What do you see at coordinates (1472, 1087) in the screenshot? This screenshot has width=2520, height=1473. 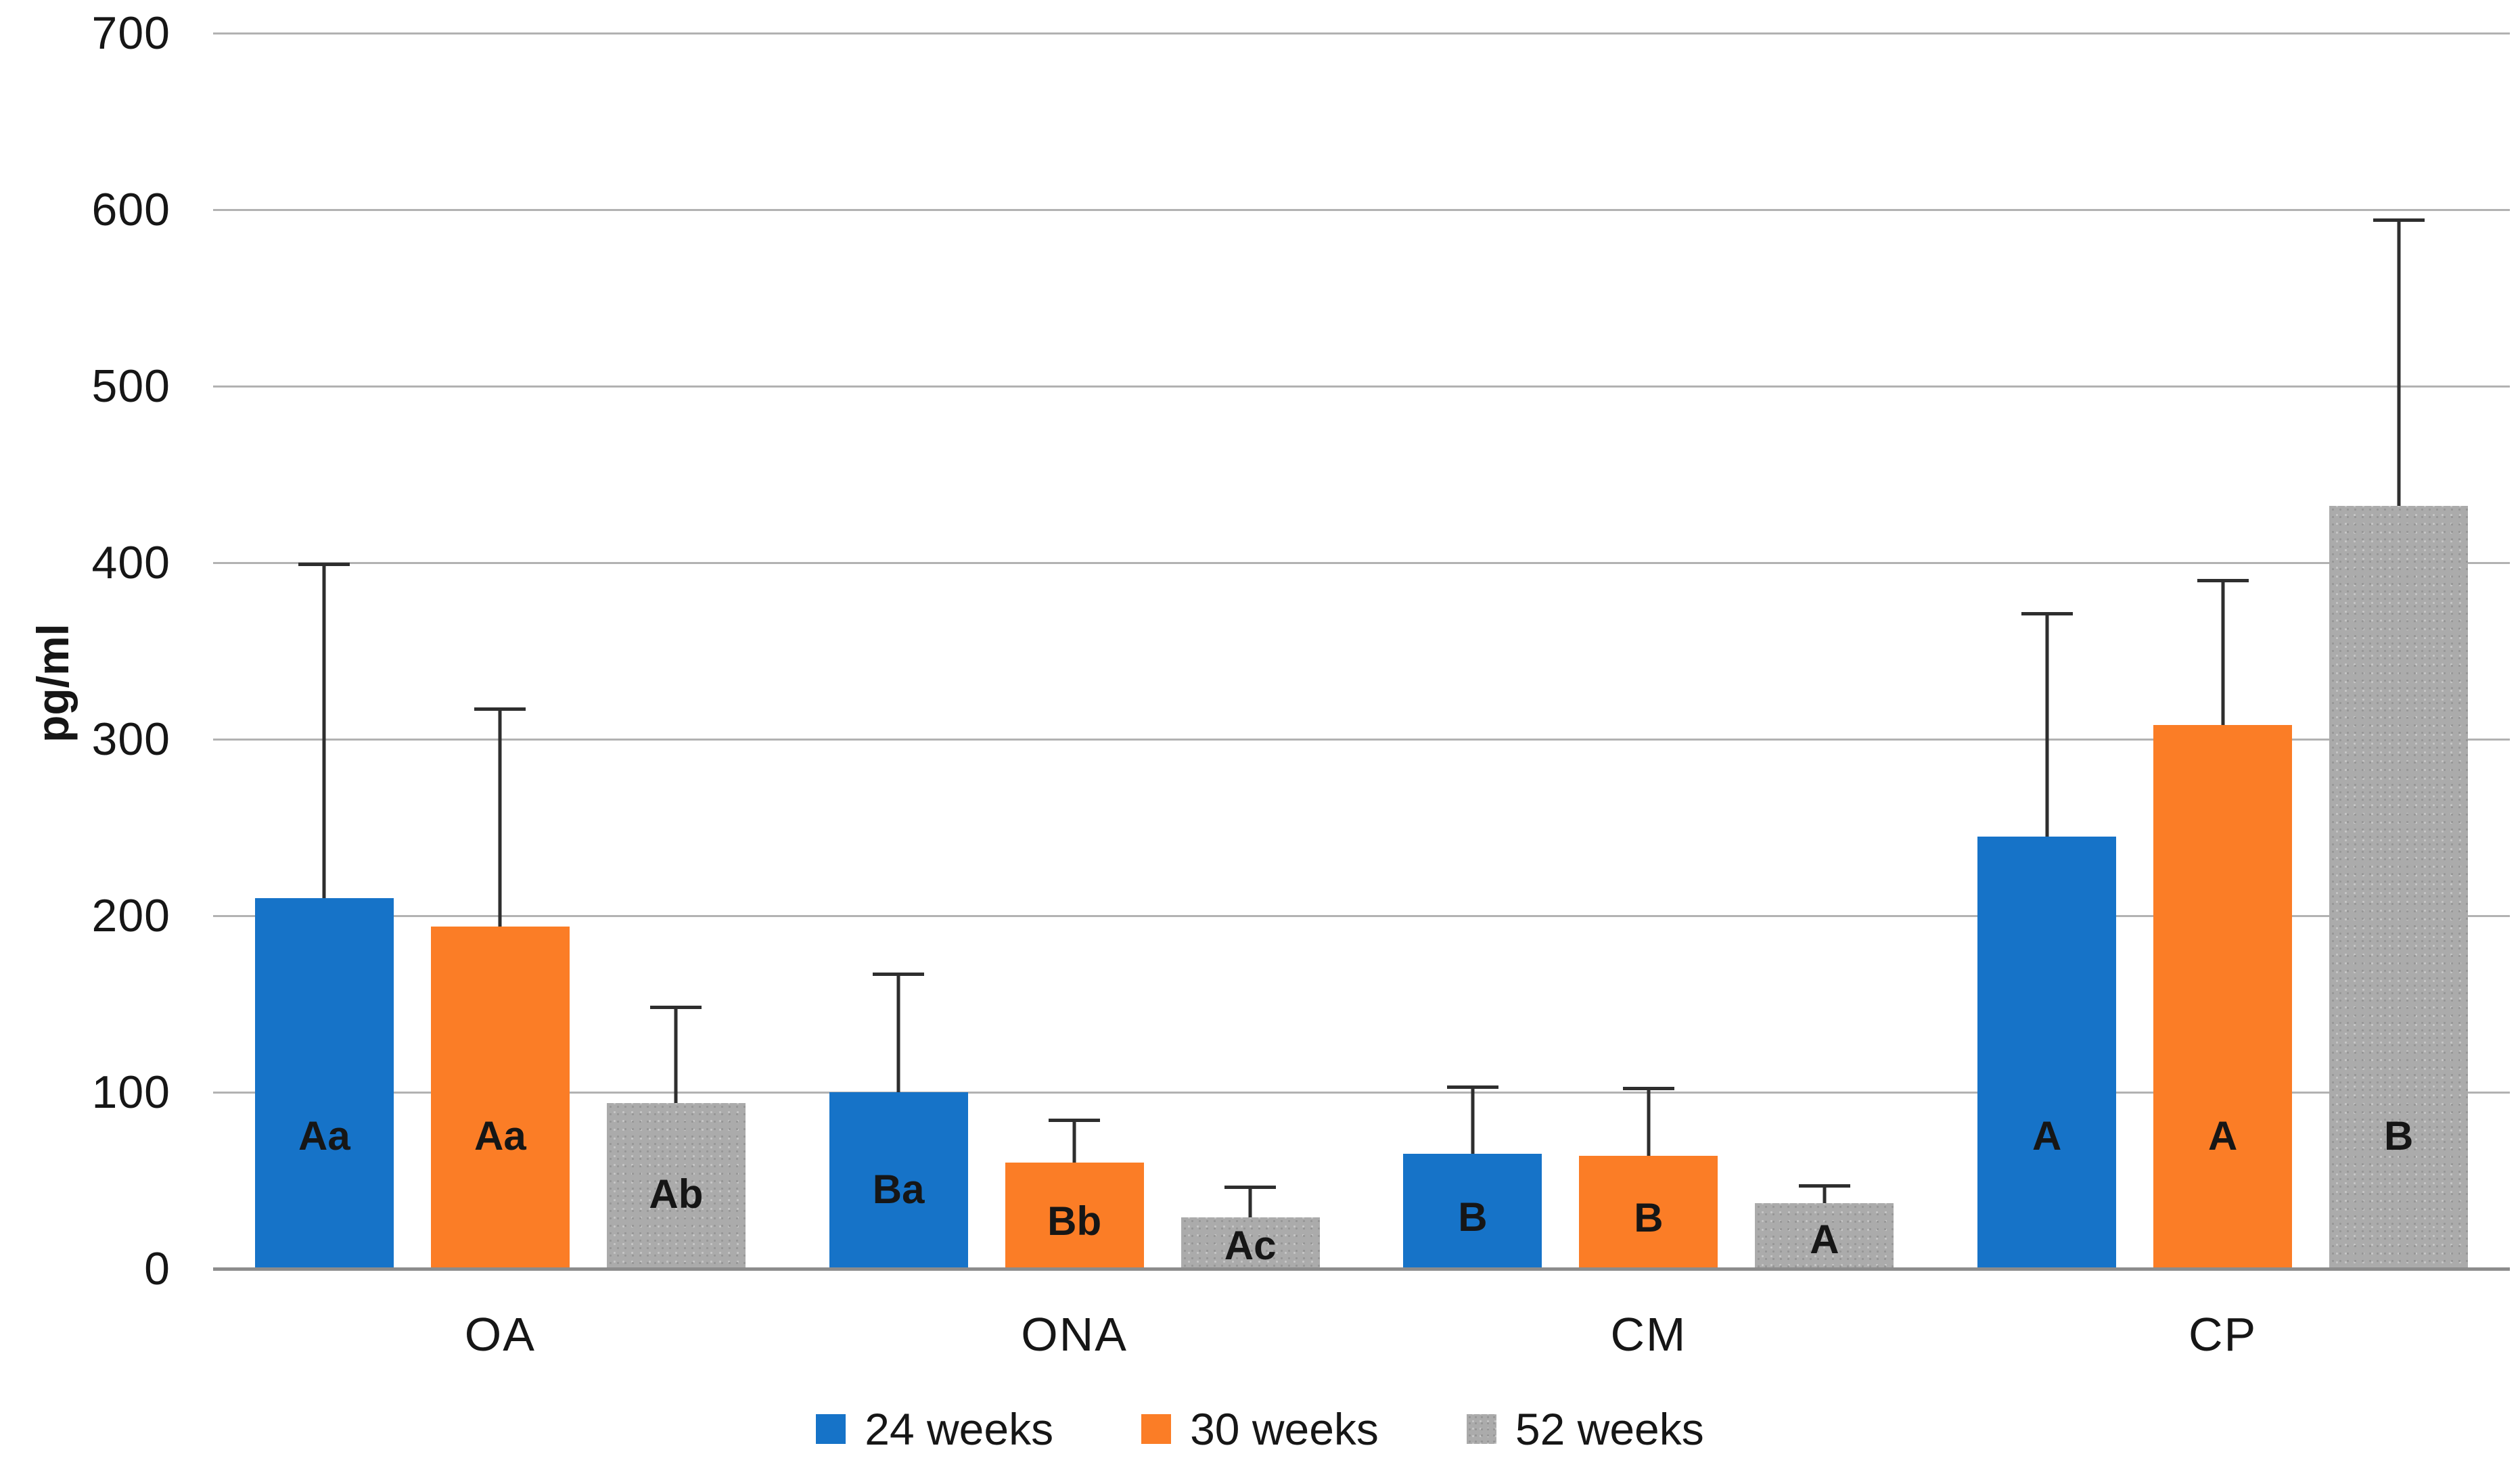 I see `error-bar-cap-cm-24-weeks` at bounding box center [1472, 1087].